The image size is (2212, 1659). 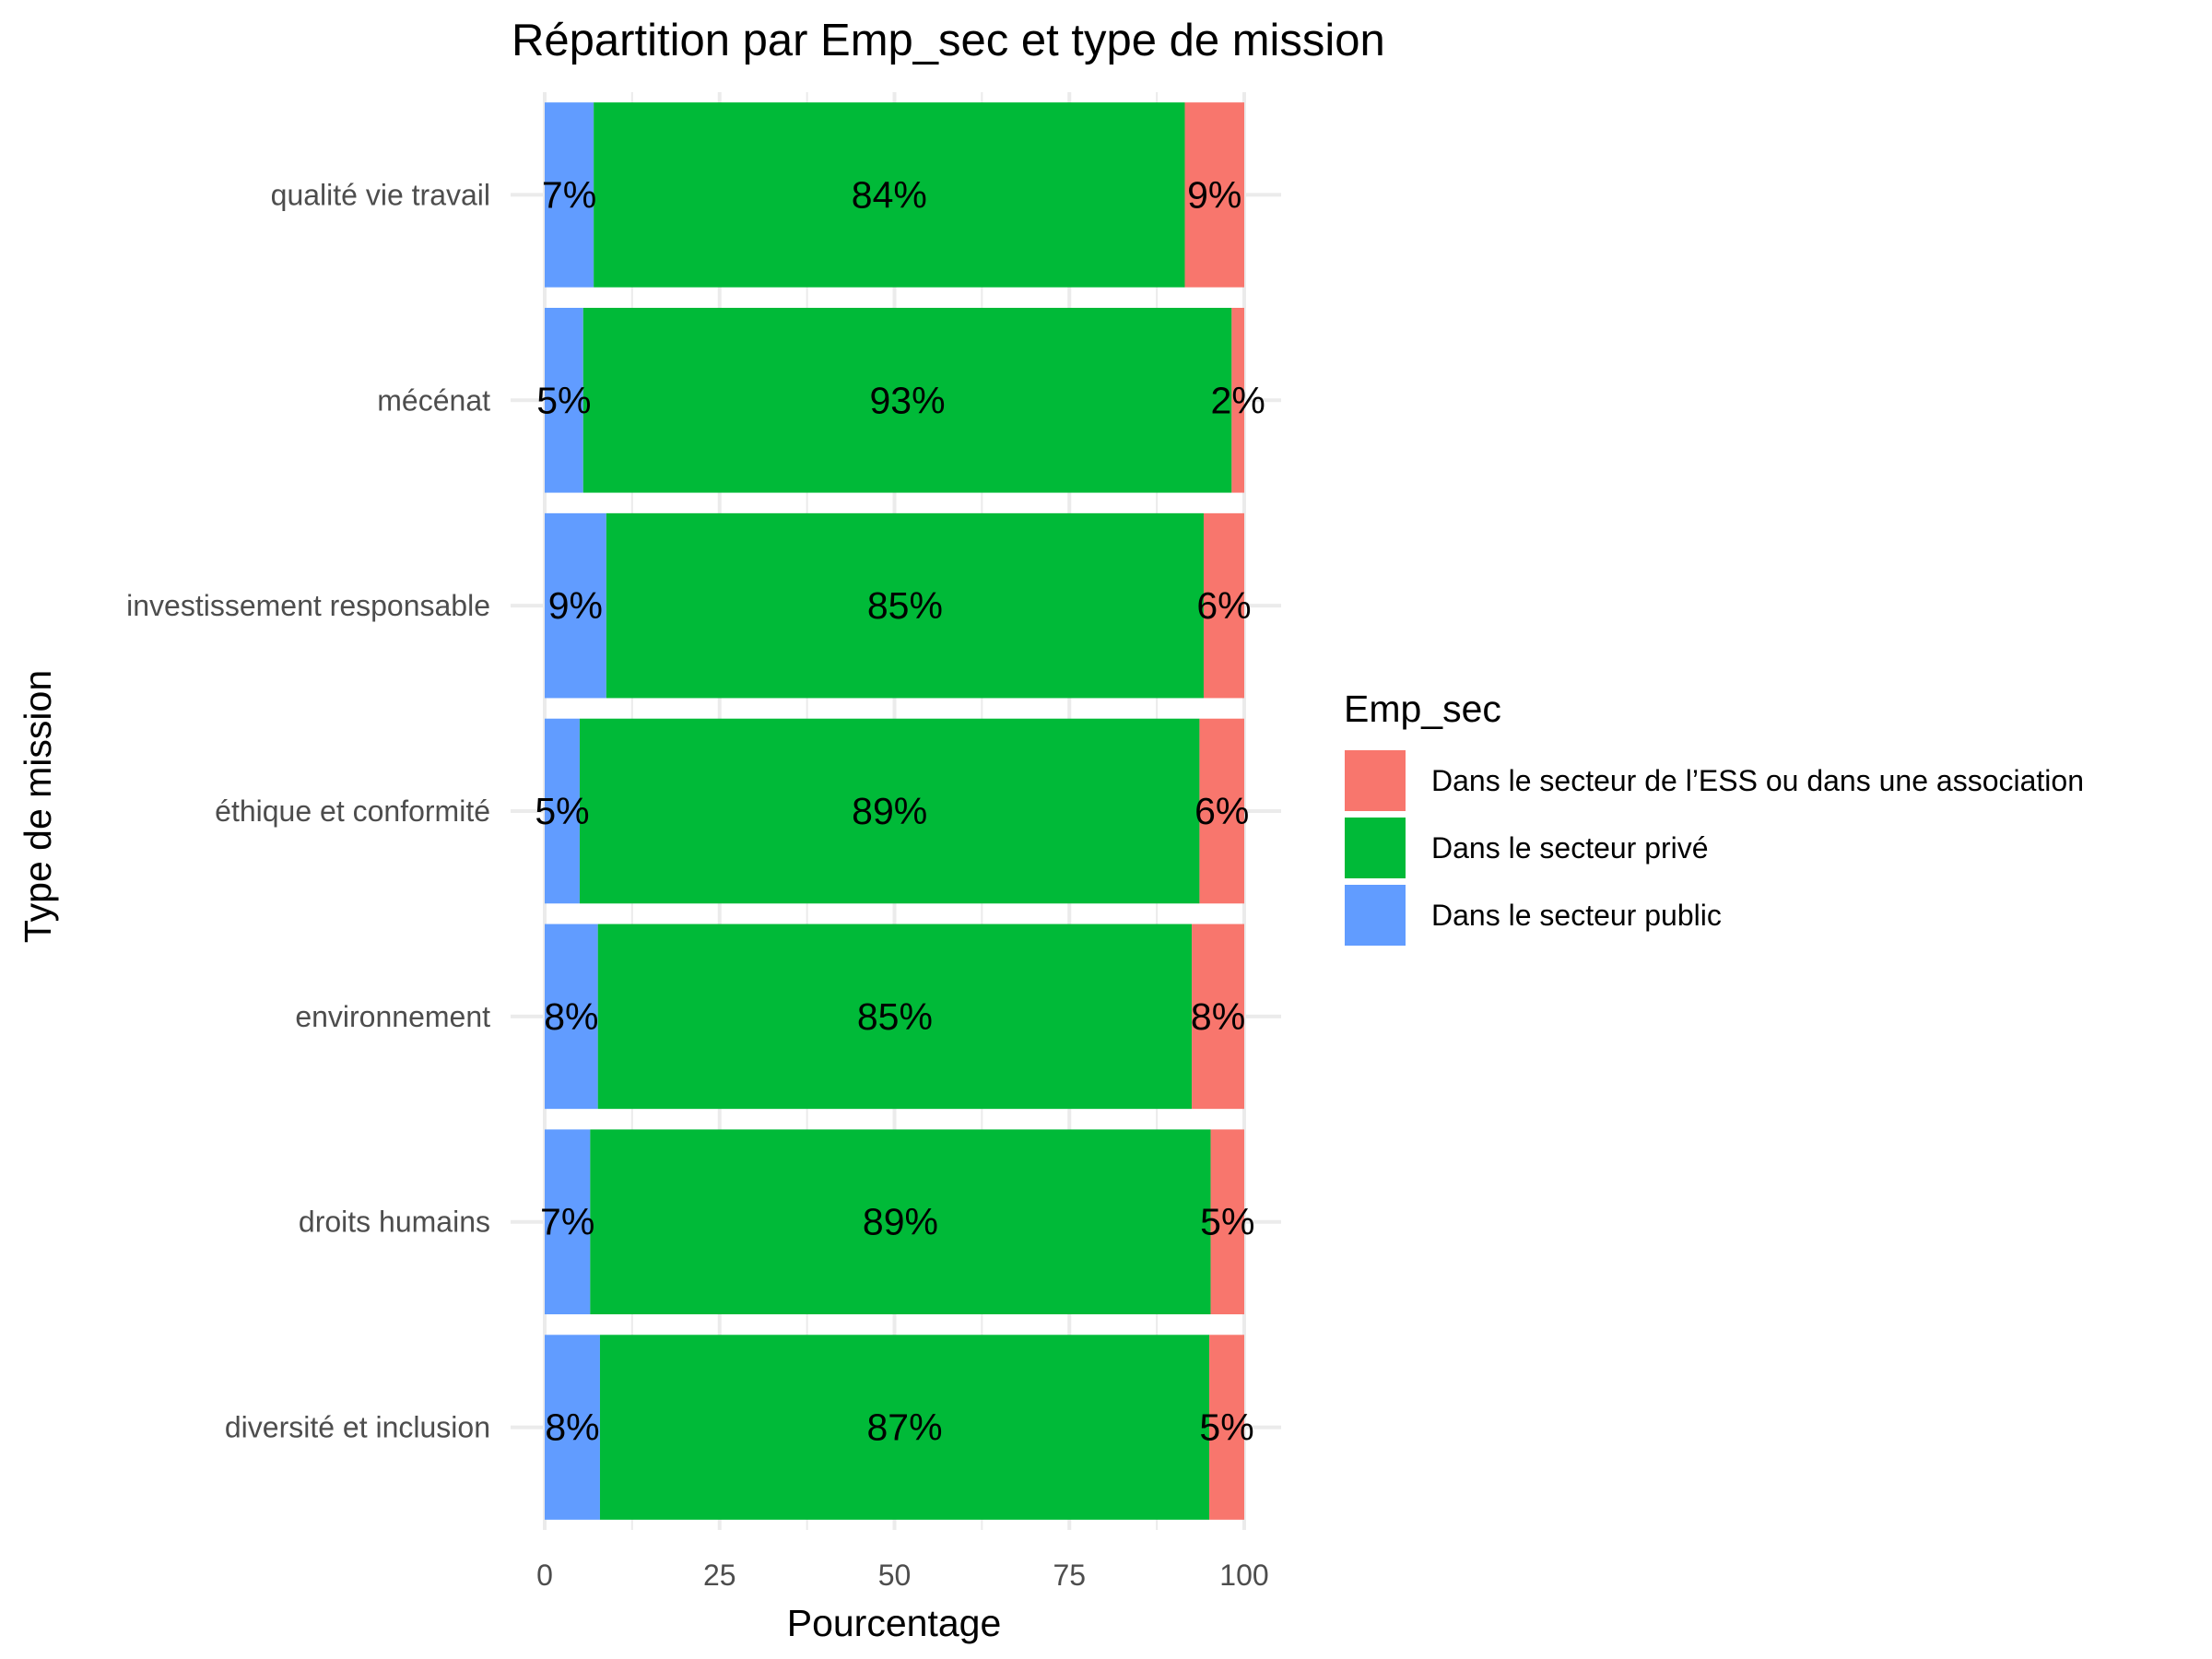 What do you see at coordinates (719, 1575) in the screenshot?
I see `x-tick-label: 25` at bounding box center [719, 1575].